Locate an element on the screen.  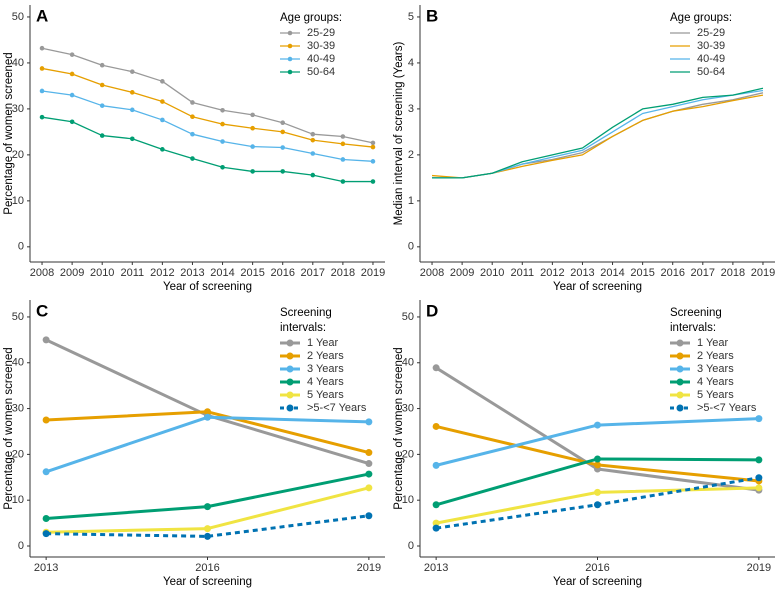
legend-label: 5 Years is located at coordinates (715, 395).